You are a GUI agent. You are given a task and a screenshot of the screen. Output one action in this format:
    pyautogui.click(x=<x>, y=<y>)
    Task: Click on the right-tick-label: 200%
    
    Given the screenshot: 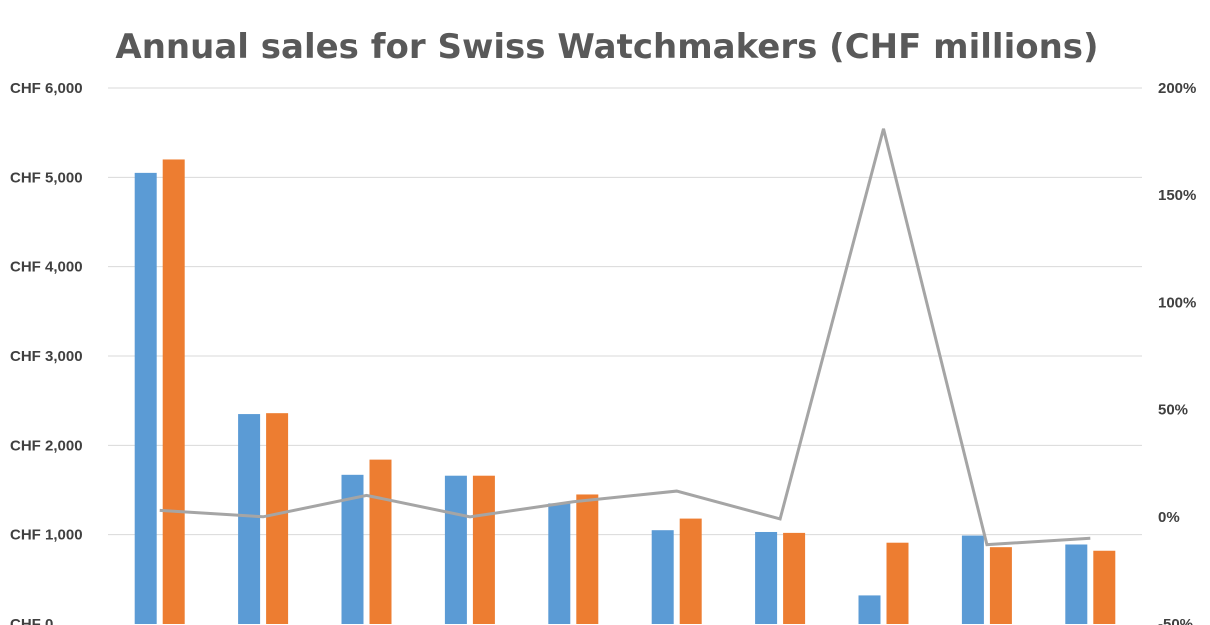 What is the action you would take?
    pyautogui.click(x=1177, y=88)
    